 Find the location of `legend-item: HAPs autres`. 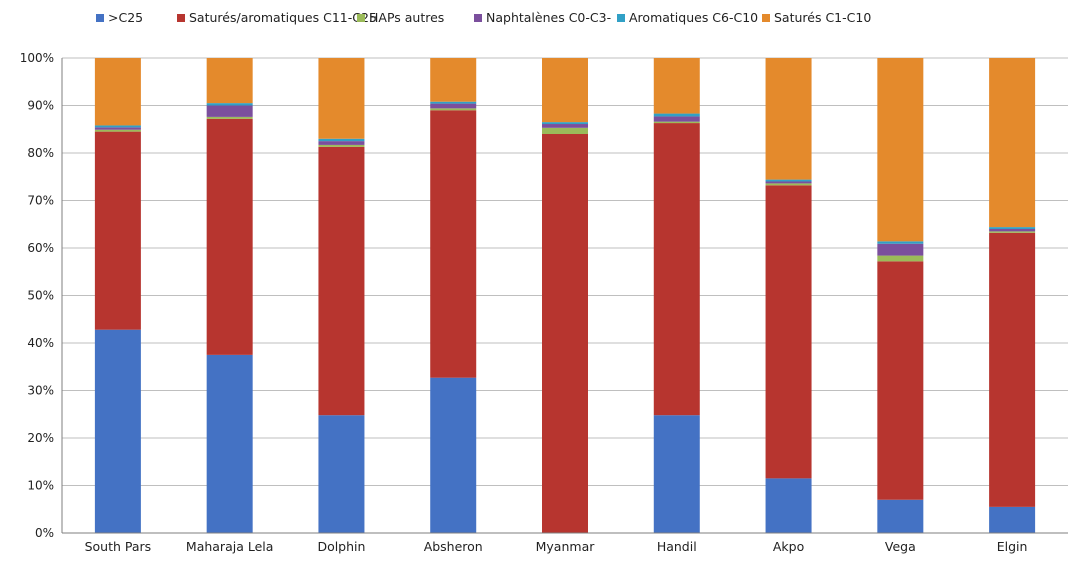

legend-item: HAPs autres is located at coordinates (400, 17).